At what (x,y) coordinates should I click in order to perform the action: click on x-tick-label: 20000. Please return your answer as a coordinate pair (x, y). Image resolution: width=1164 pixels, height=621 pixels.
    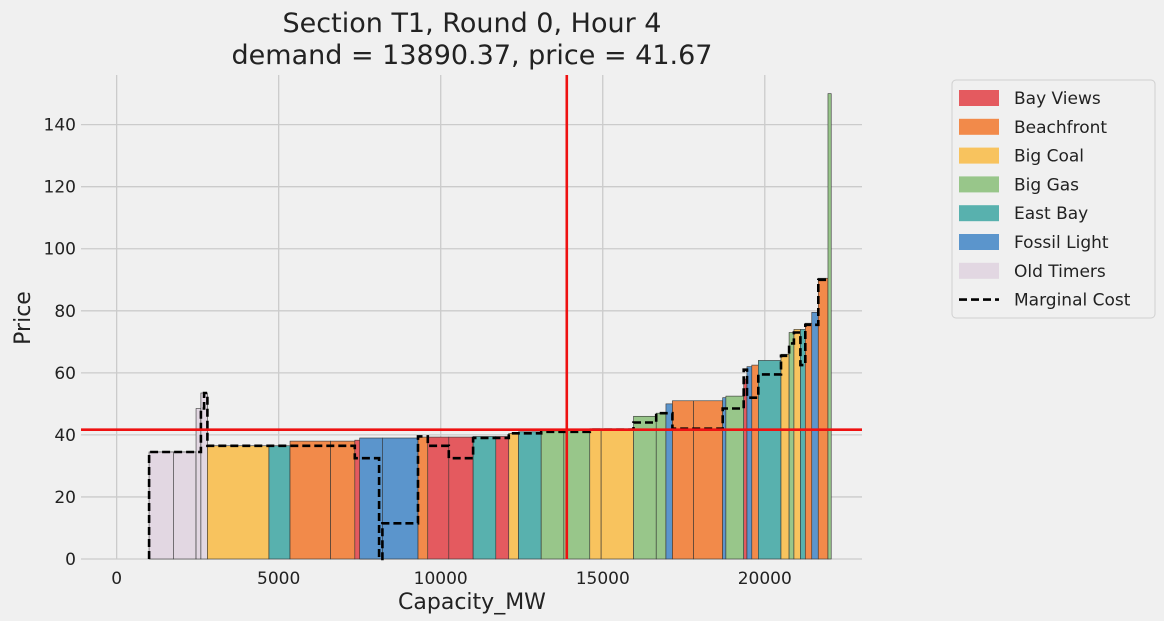
    Looking at the image, I should click on (765, 579).